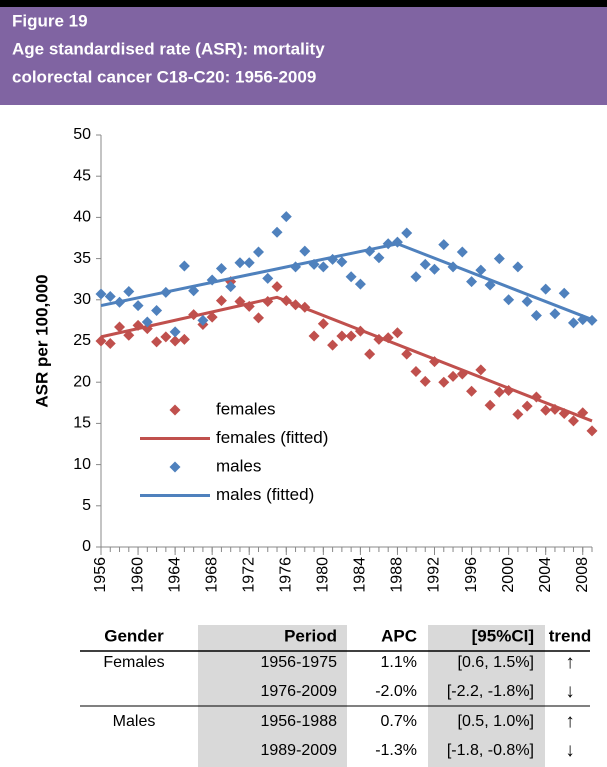  What do you see at coordinates (508, 575) in the screenshot?
I see `x-tick-label: 2000` at bounding box center [508, 575].